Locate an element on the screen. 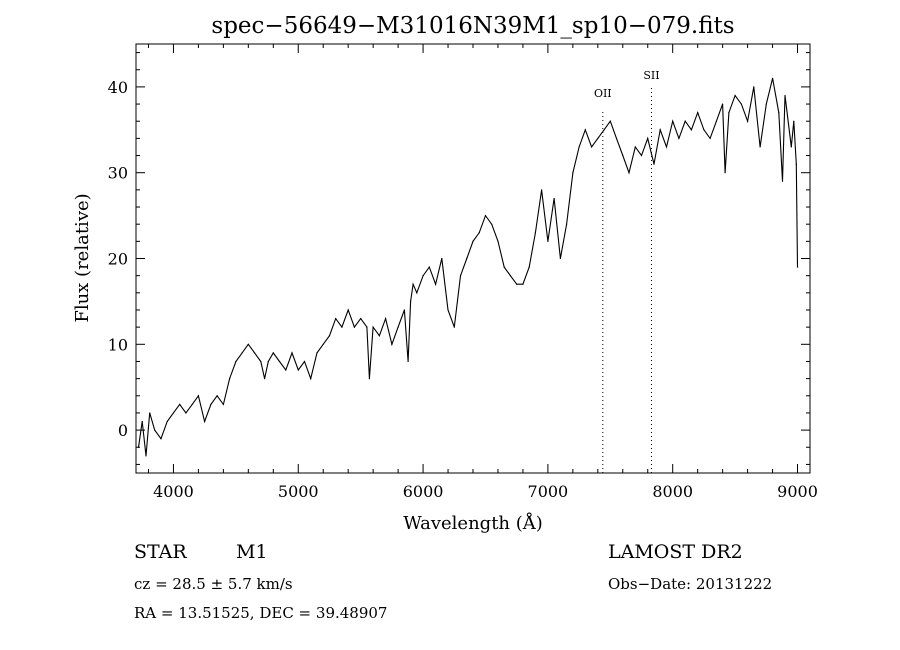  spectral-line-label: SII is located at coordinates (651, 75).